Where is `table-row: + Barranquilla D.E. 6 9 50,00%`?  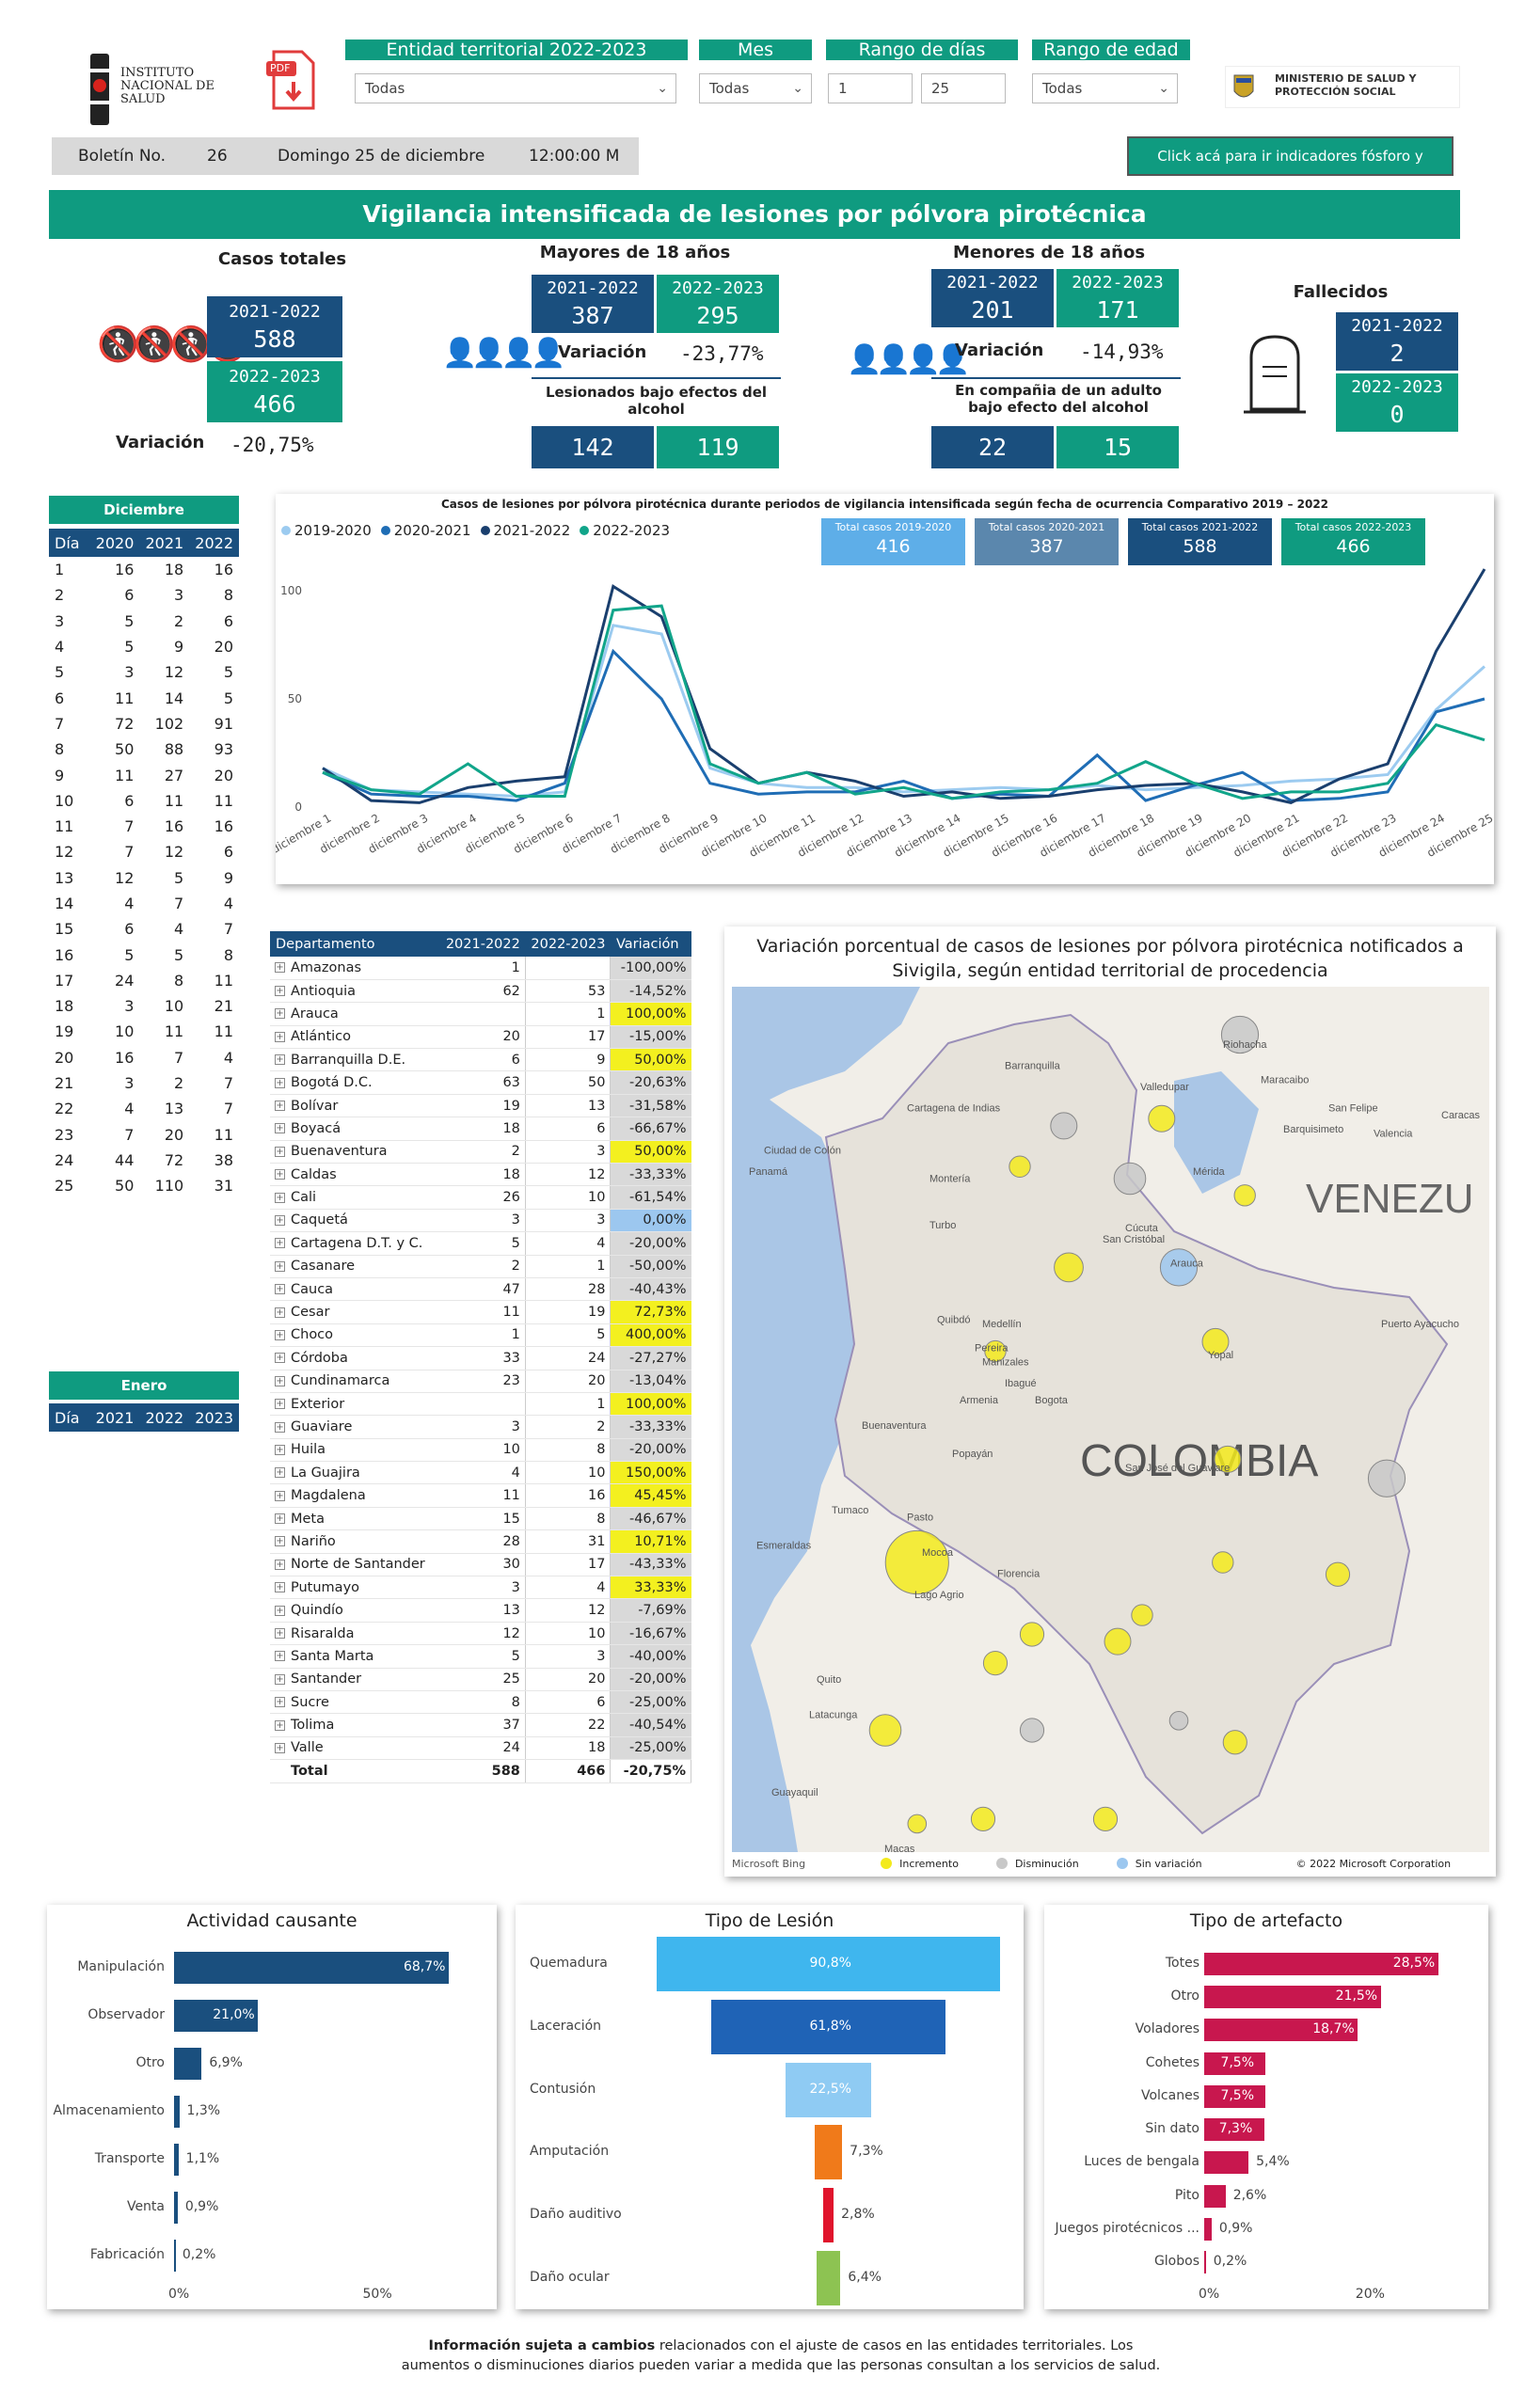
table-row: + Barranquilla D.E. 6 9 50,00% is located at coordinates (480, 1060).